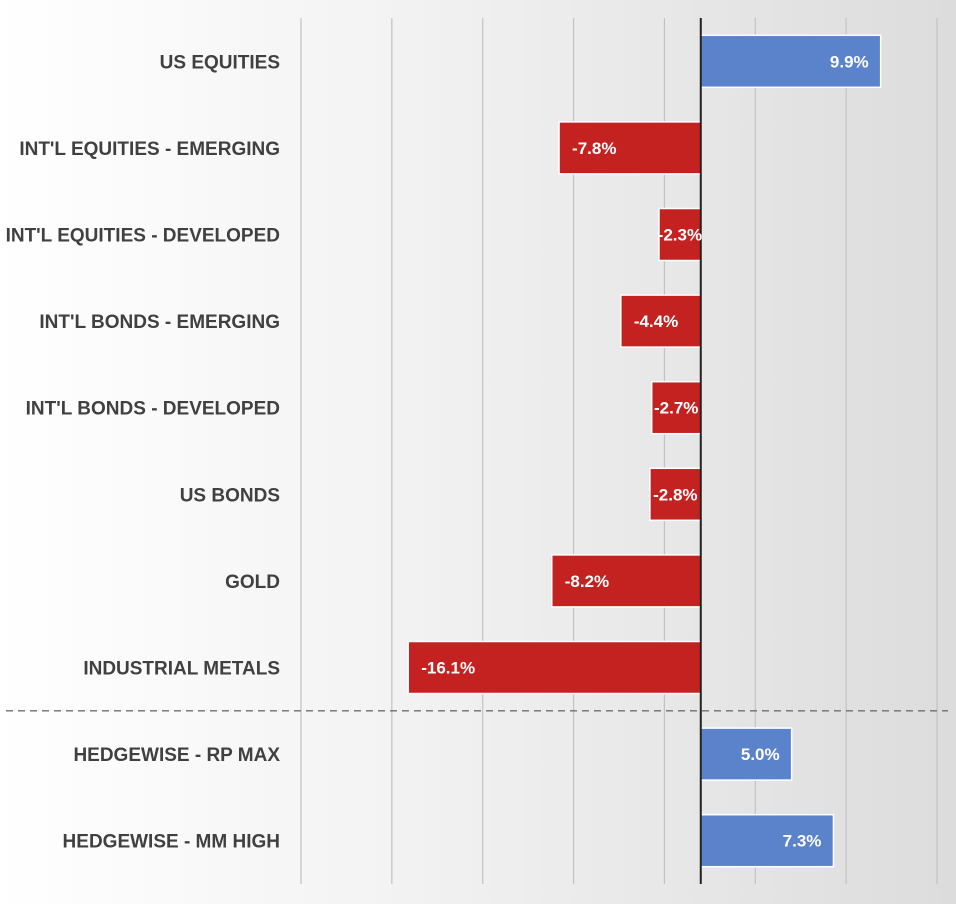  Describe the element at coordinates (171, 842) in the screenshot. I see `category-label: HEDGEWISE - MM HIGH` at that location.